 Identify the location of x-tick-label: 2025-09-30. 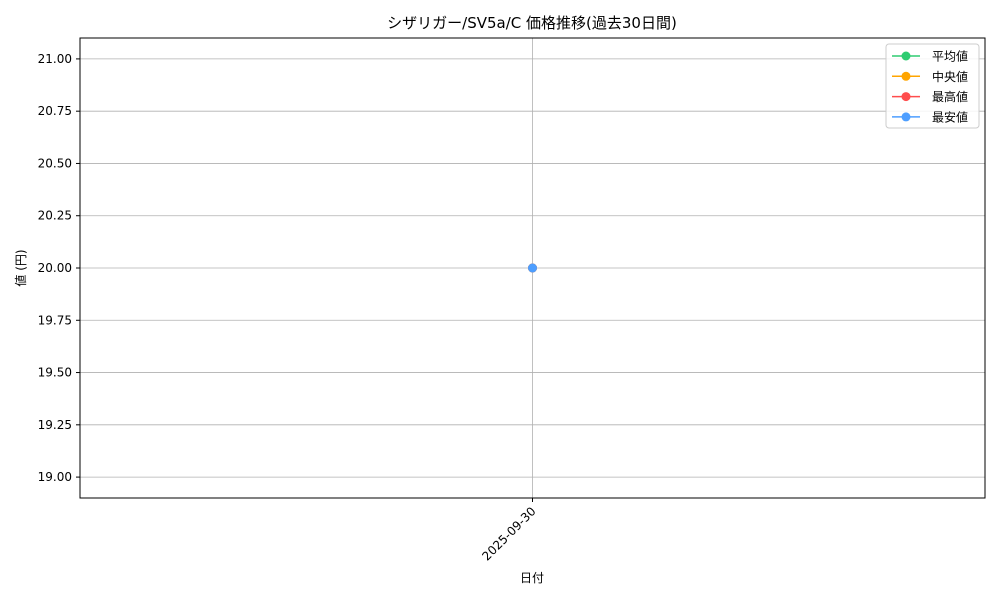
(508, 533).